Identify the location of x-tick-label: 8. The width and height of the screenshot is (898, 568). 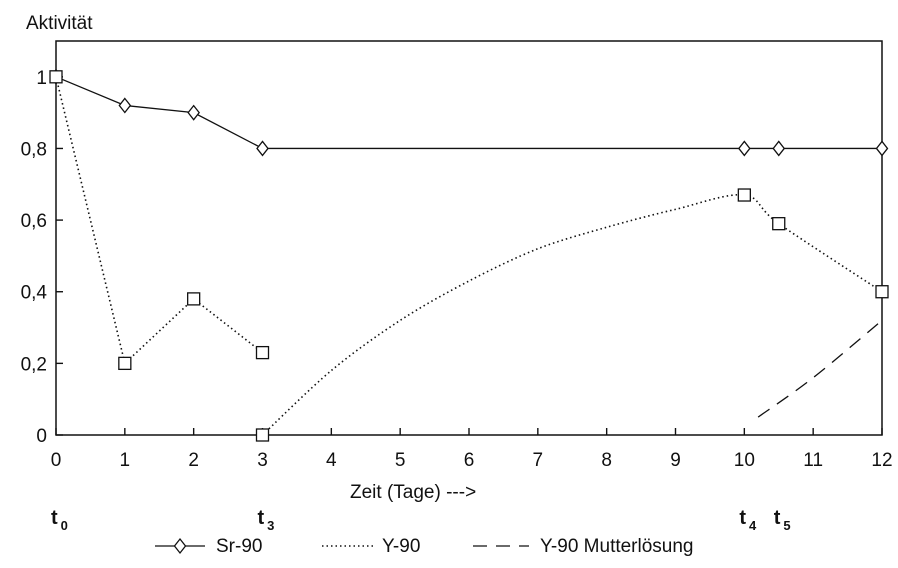
(606, 460).